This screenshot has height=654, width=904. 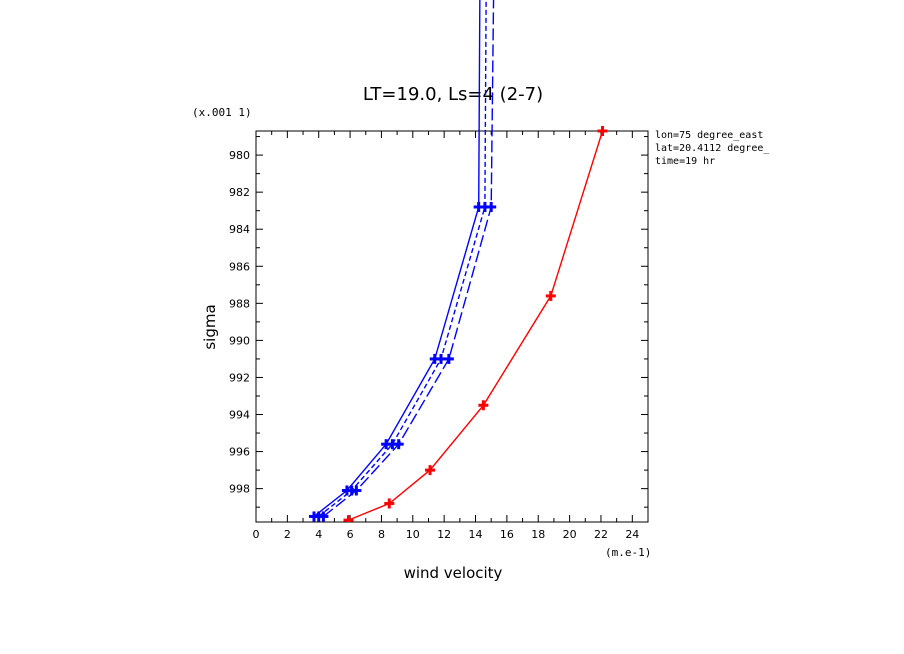 I want to click on y-tick-label: 990, so click(x=239, y=340).